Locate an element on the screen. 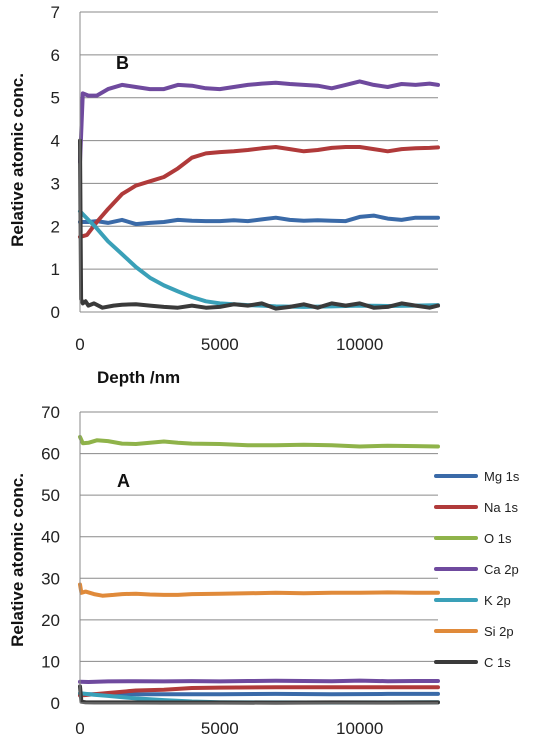 The image size is (540, 753). legend-label: O 1s is located at coordinates (498, 538).